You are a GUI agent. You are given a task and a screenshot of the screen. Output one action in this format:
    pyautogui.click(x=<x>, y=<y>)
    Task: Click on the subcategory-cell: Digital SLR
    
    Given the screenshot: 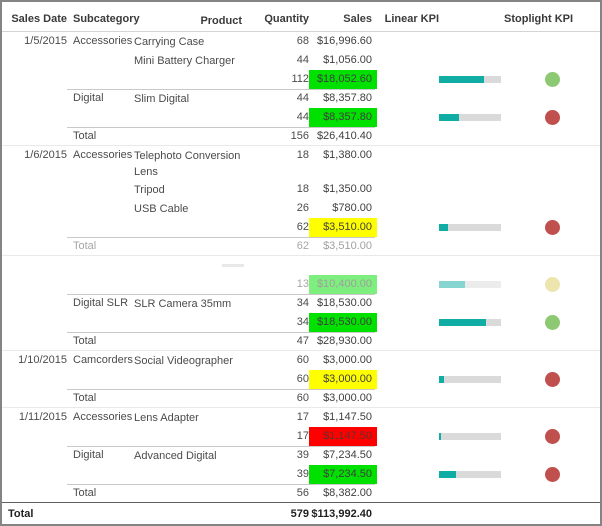 What is the action you would take?
    pyautogui.click(x=101, y=303)
    